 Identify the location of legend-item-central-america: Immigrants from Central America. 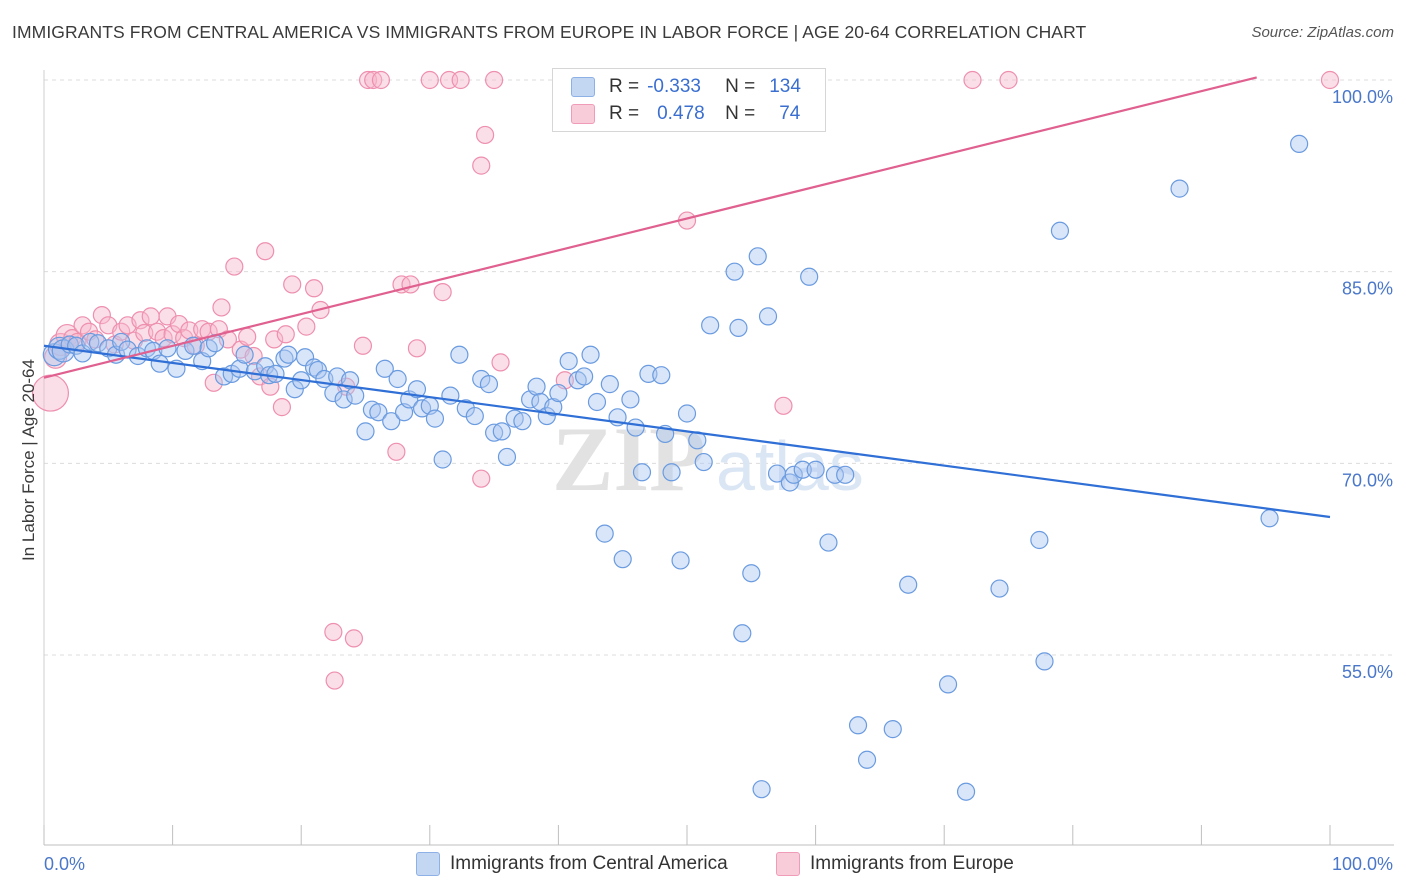
(572, 864).